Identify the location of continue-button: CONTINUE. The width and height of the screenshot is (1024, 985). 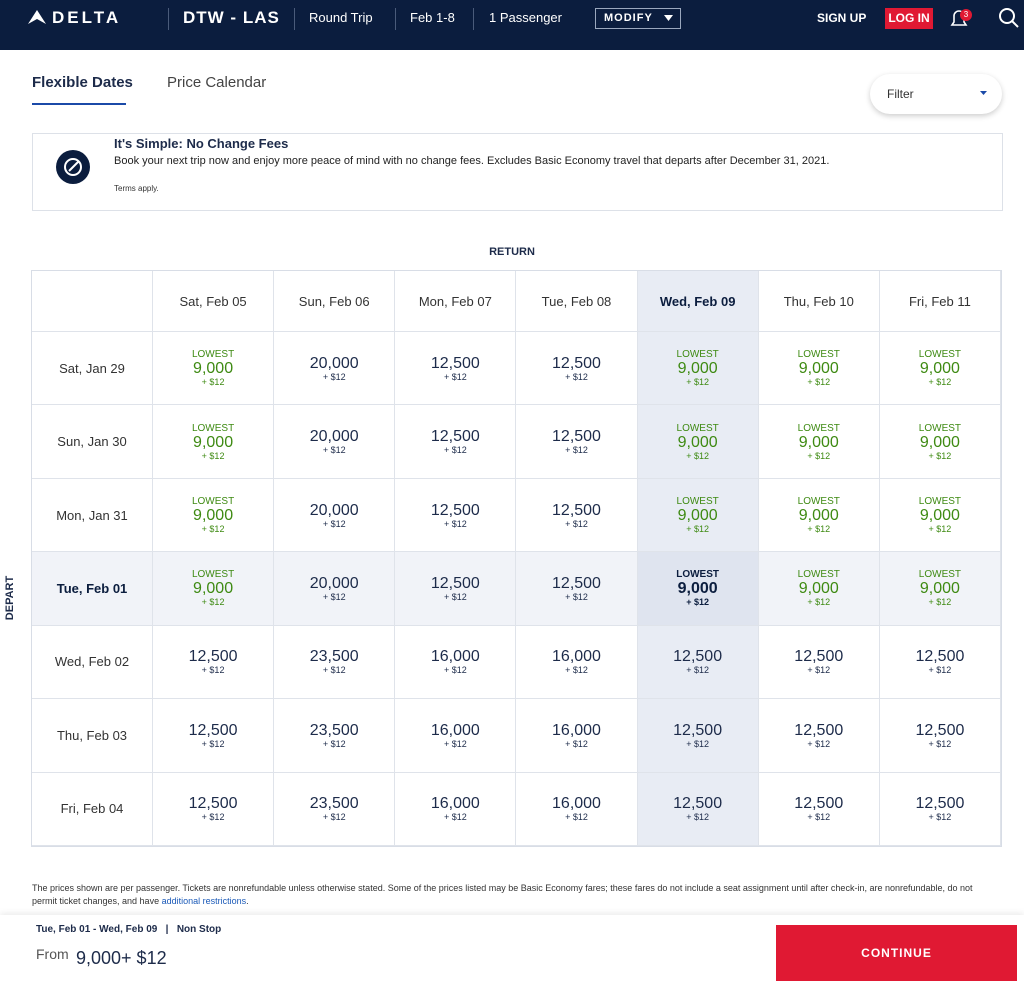
(896, 953).